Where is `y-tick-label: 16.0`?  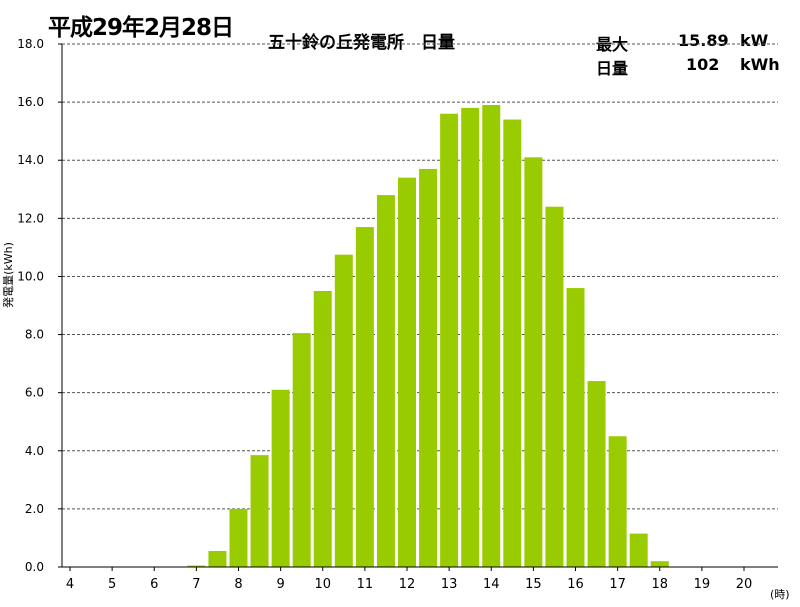
y-tick-label: 16.0 is located at coordinates (30, 102).